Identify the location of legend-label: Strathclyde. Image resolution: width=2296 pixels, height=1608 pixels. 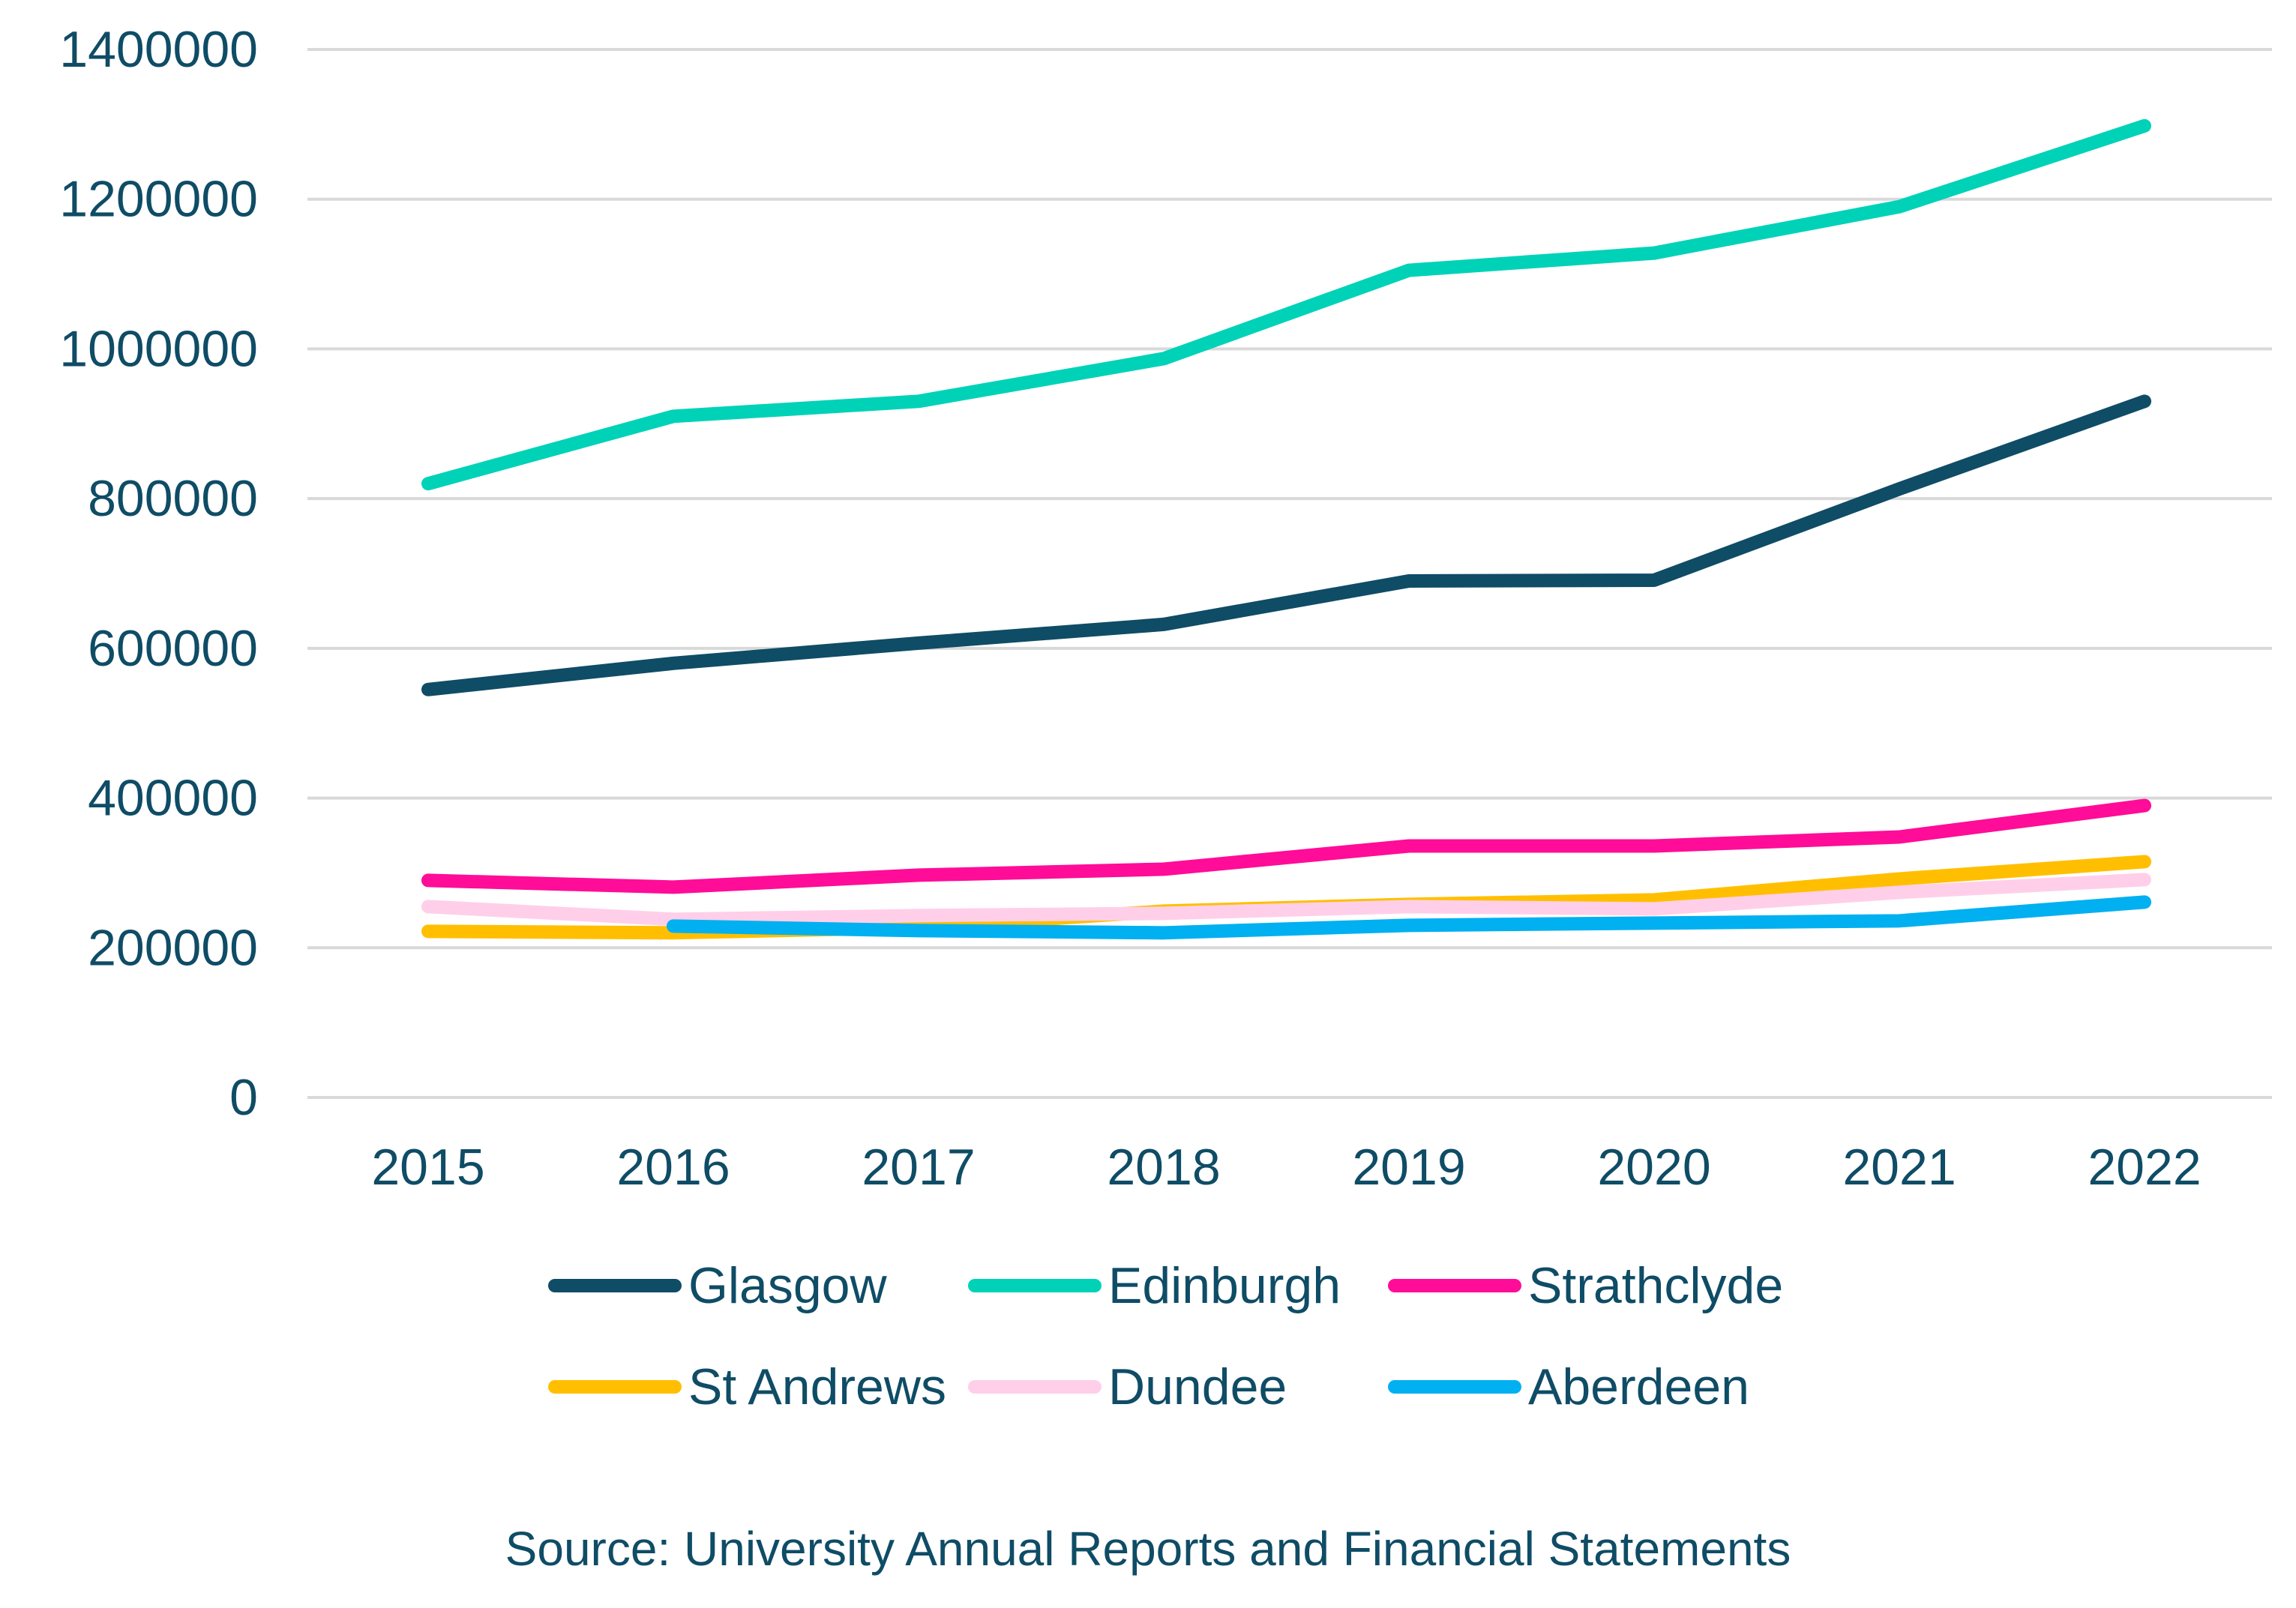
(1655, 1285).